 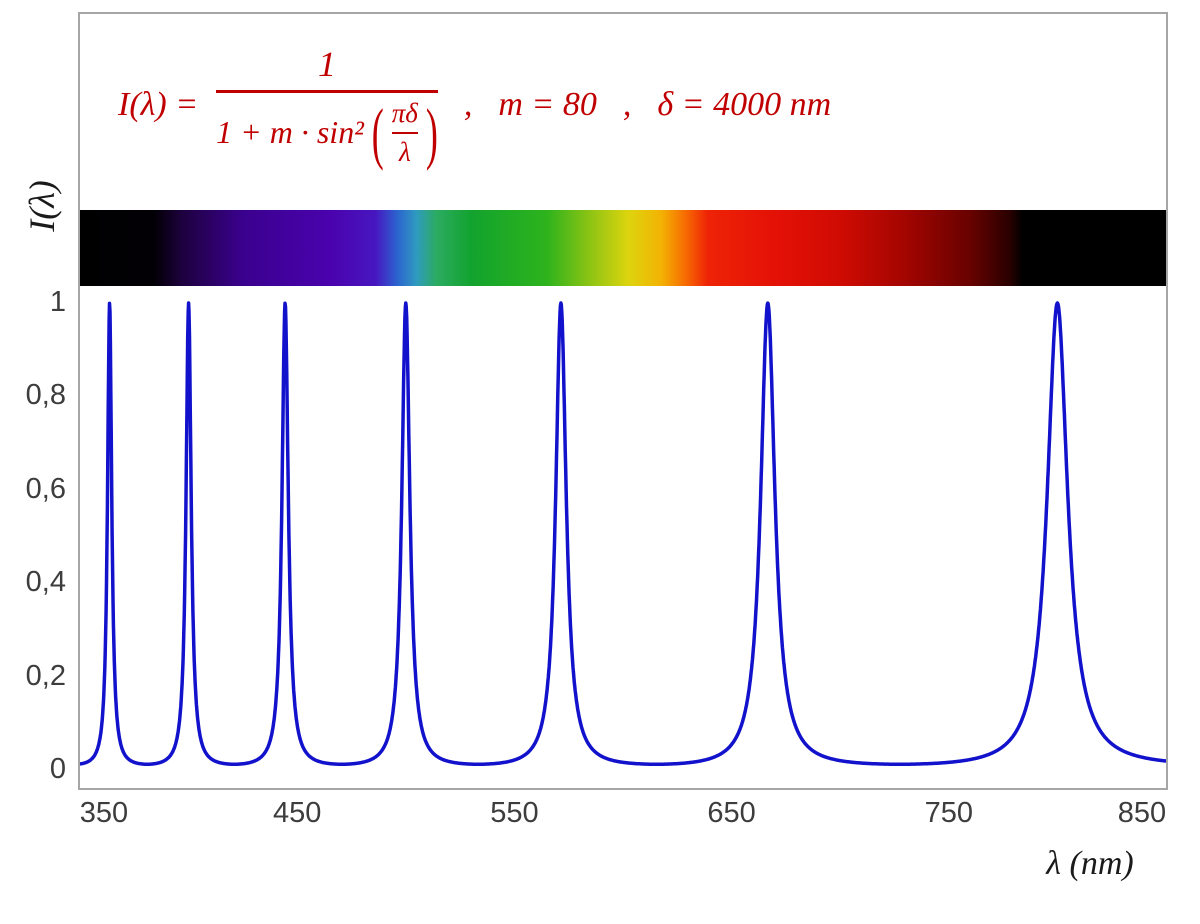 I want to click on x-tick-label: 850, so click(x=1142, y=813).